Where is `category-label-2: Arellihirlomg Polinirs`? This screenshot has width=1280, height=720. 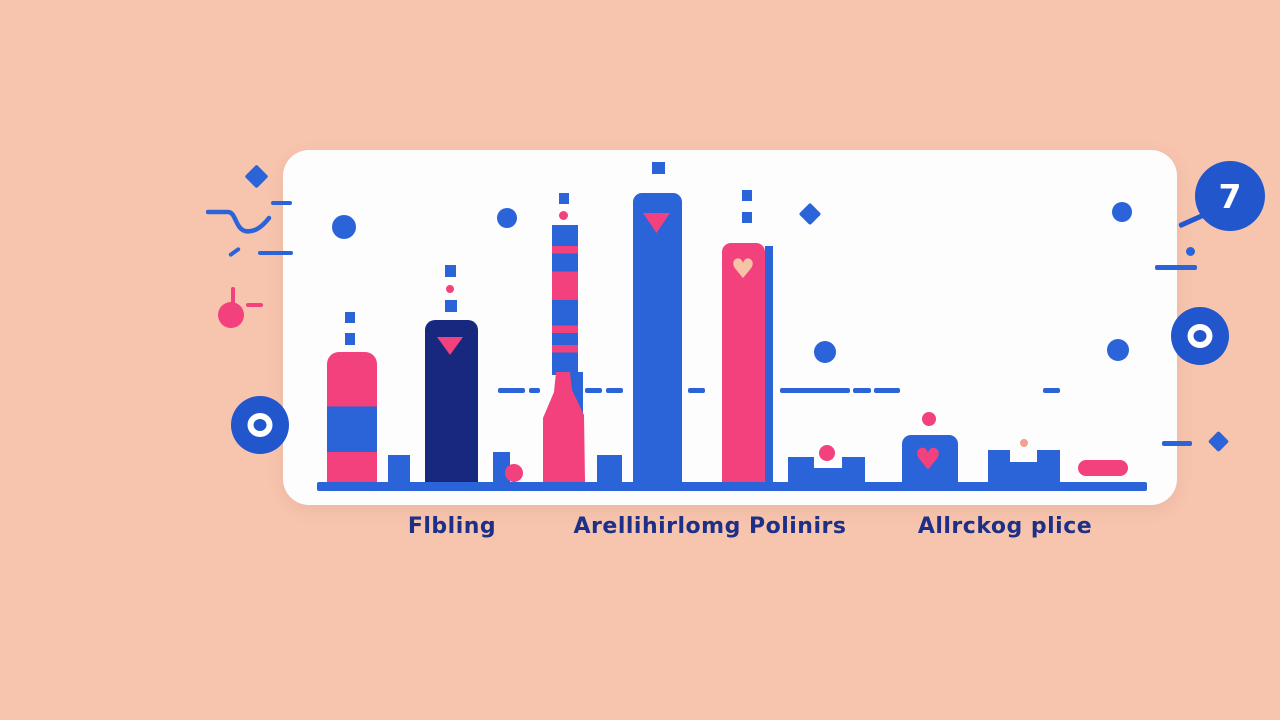
category-label-2: Arellihirlomg Polinirs is located at coordinates (710, 526).